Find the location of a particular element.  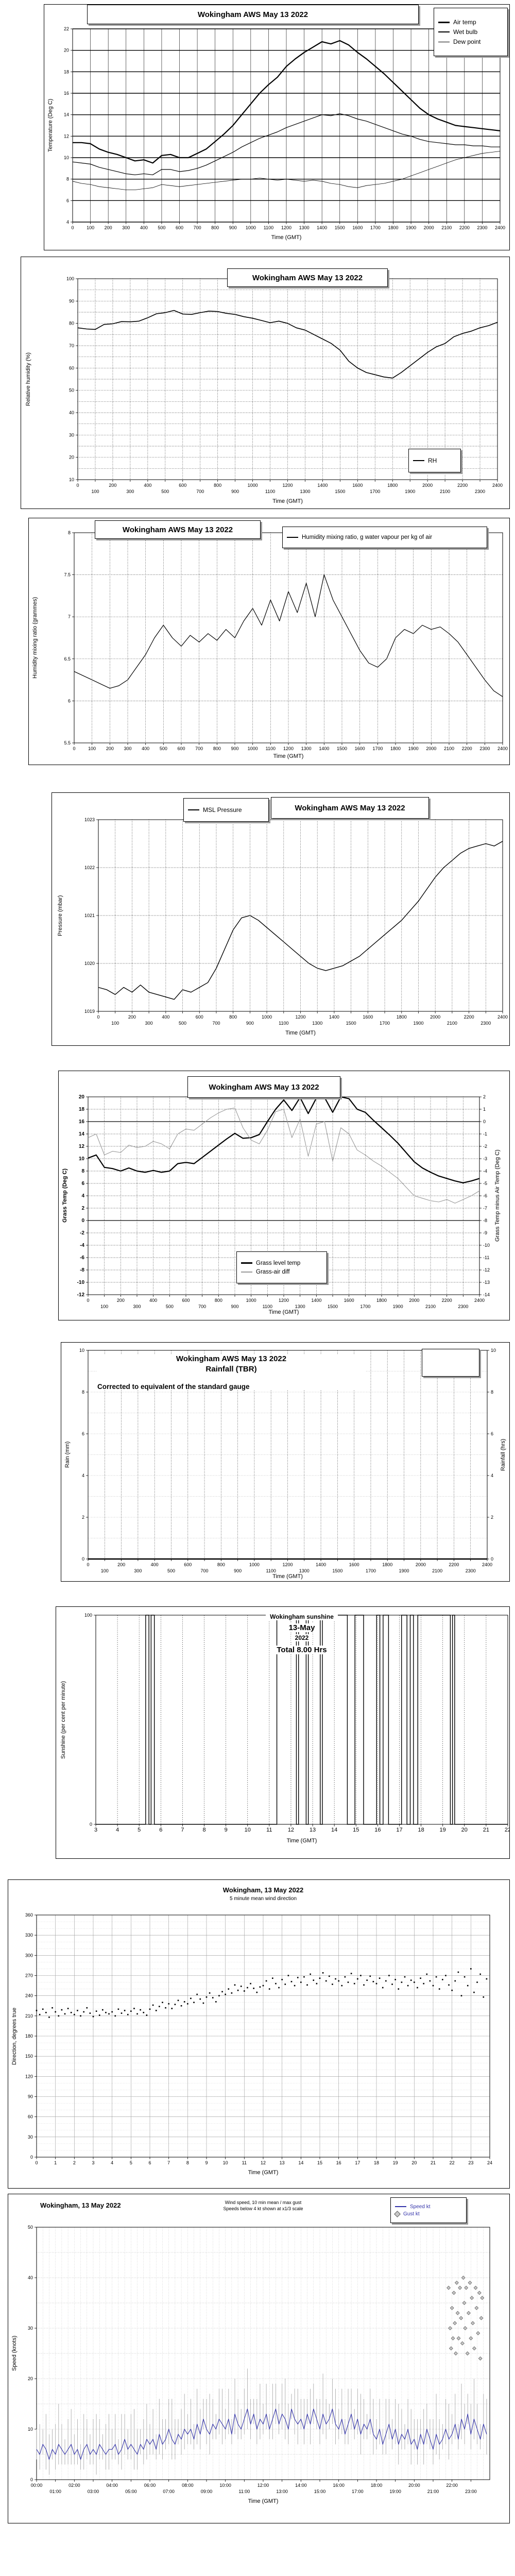

rainfall-legend-box-empty is located at coordinates (451, 1363).